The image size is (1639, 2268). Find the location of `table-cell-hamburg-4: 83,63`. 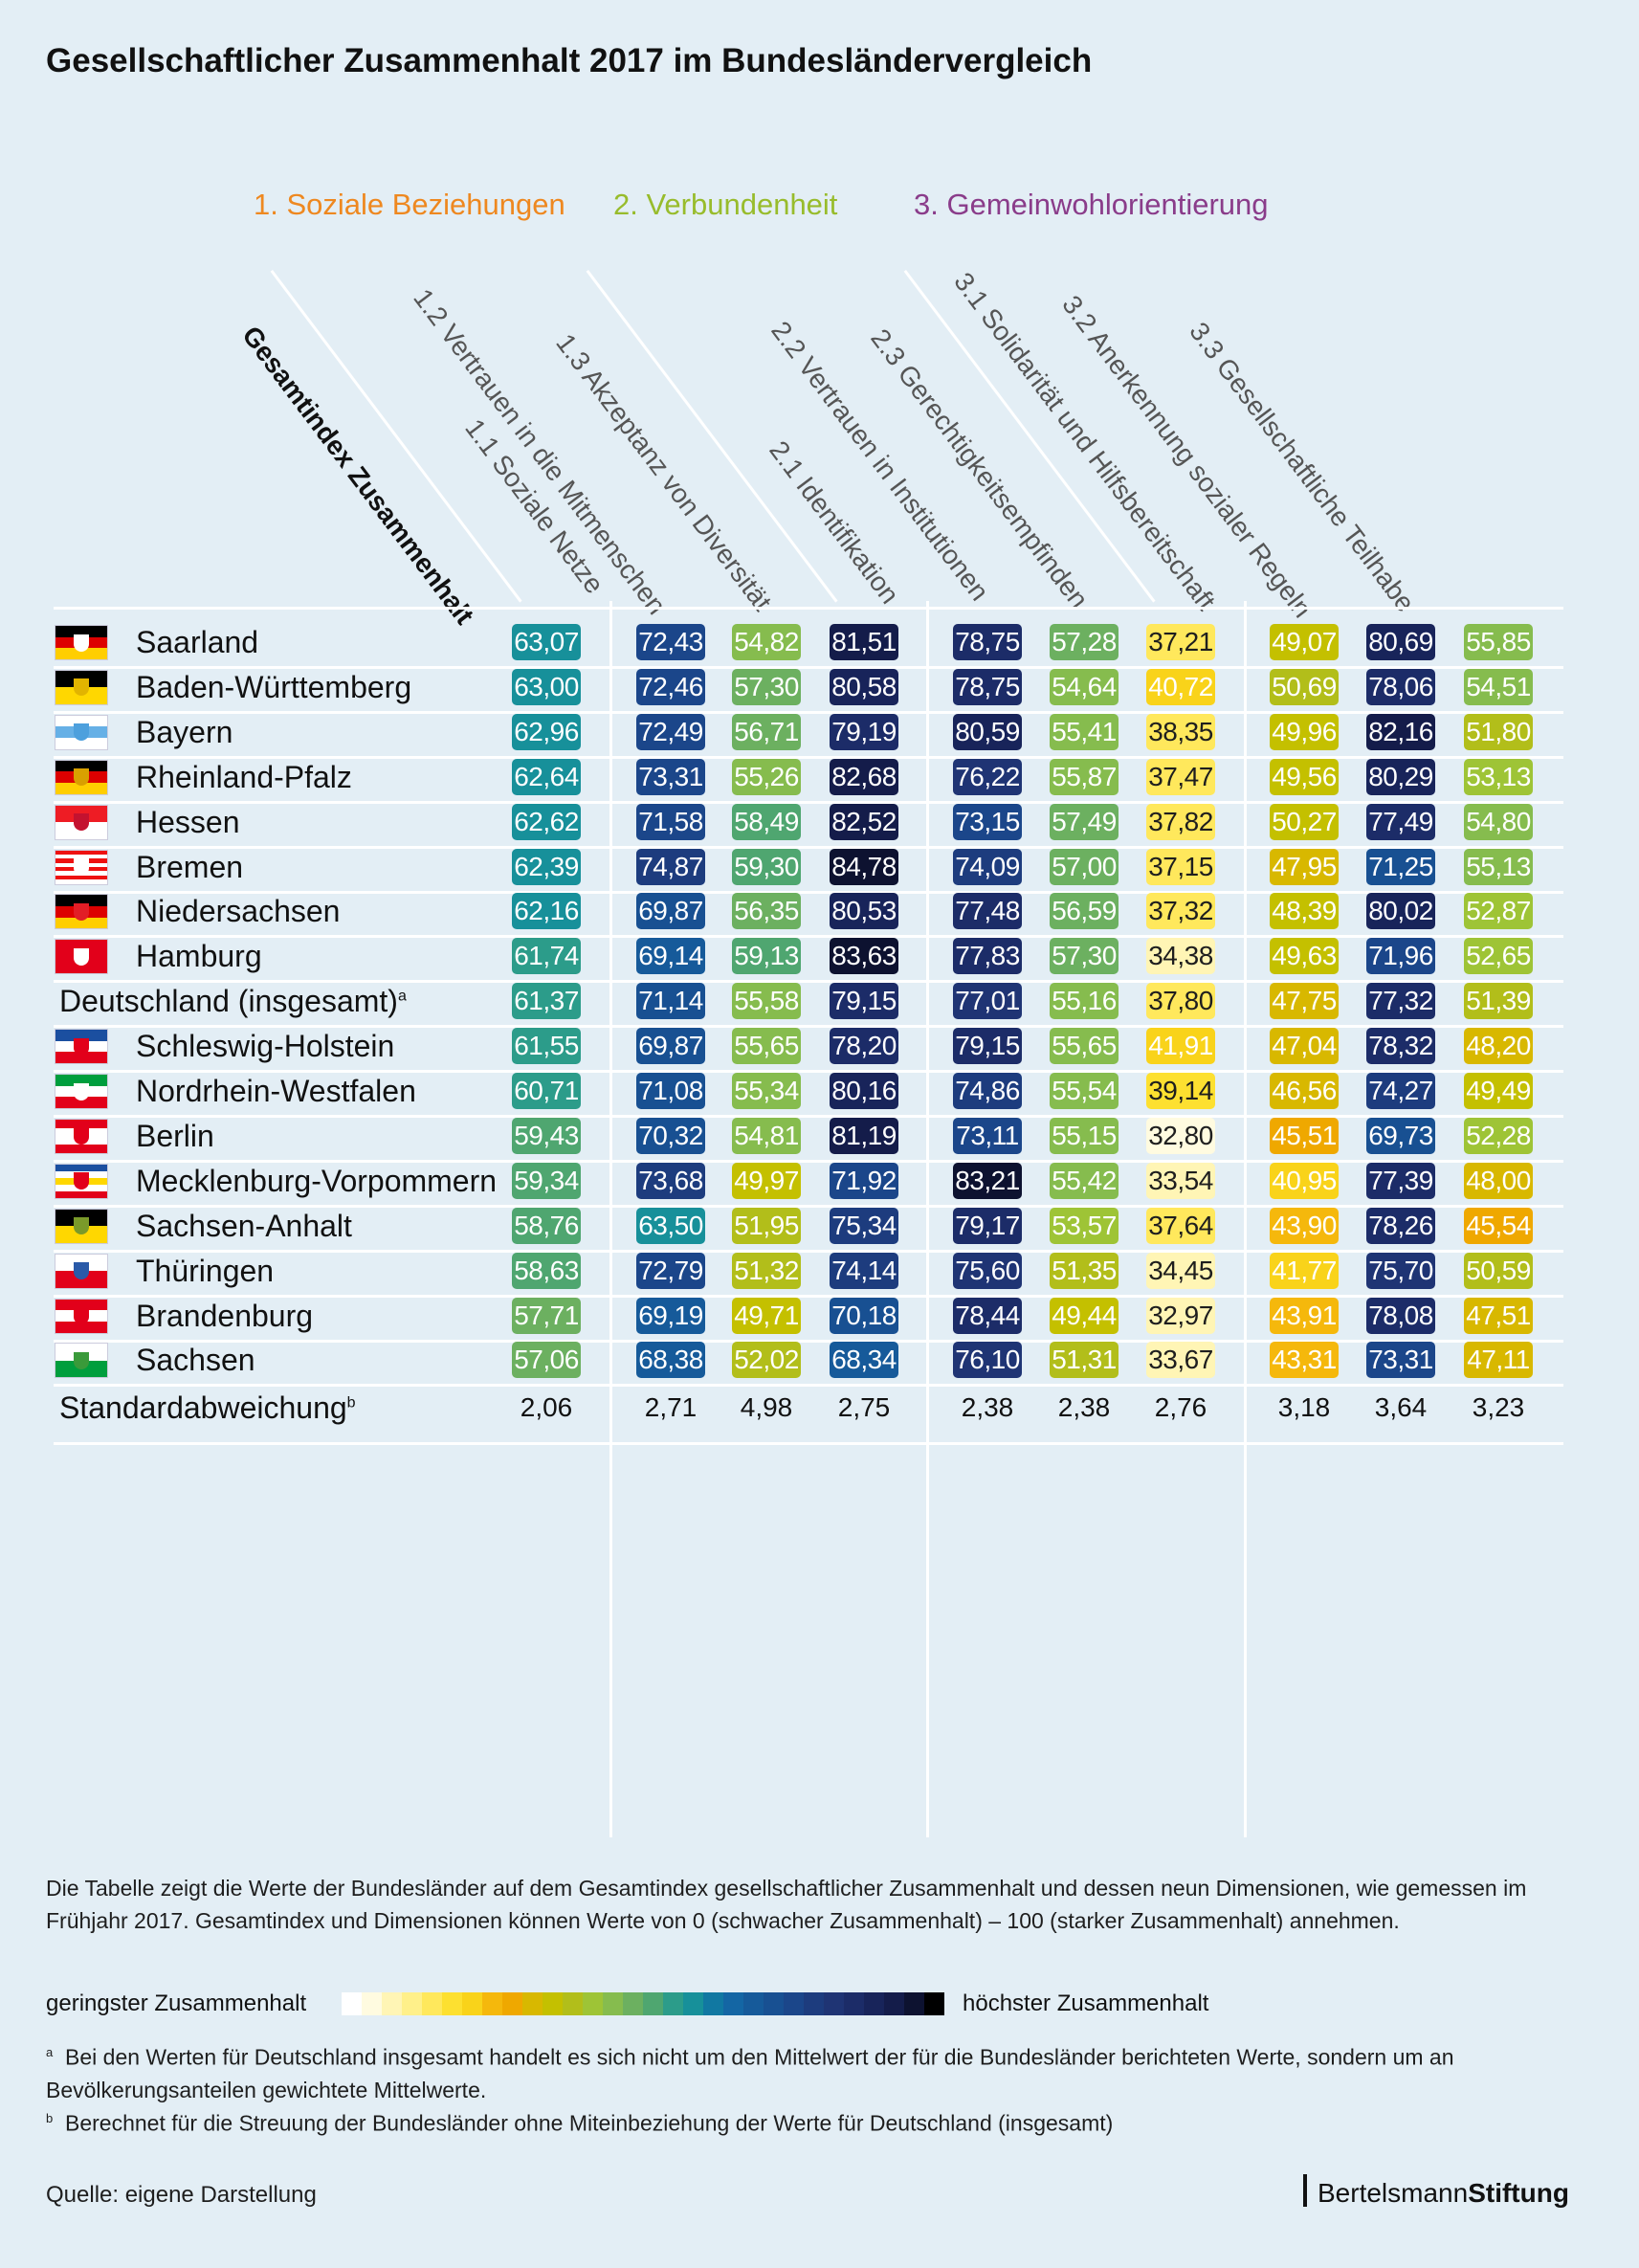

table-cell-hamburg-4: 83,63 is located at coordinates (864, 956).